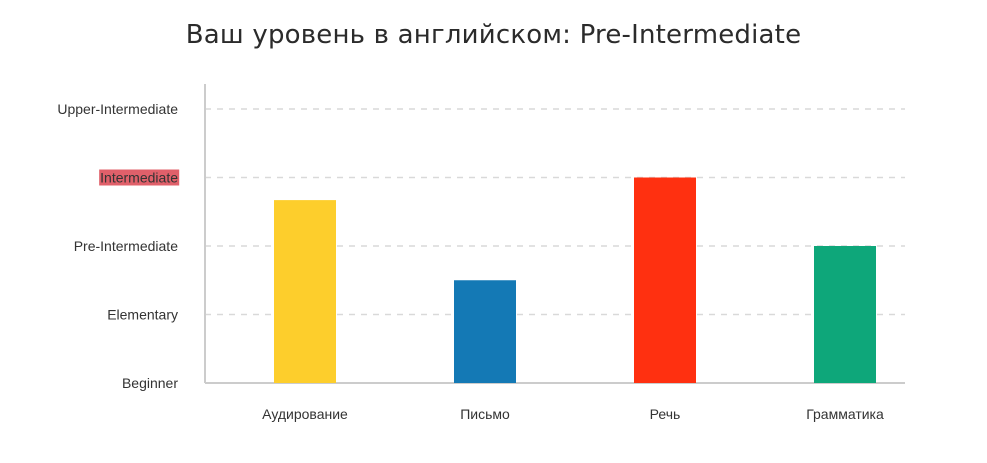 This screenshot has height=463, width=987. What do you see at coordinates (485, 414) in the screenshot?
I see `x-tick-label: Письмо` at bounding box center [485, 414].